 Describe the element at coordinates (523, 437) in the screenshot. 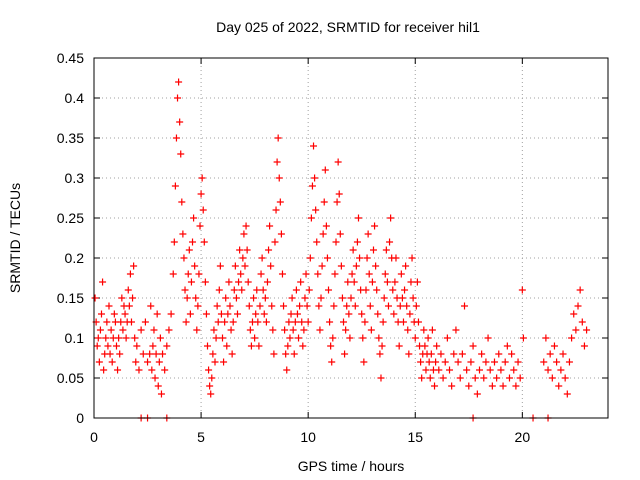

I see `x-tick-label: 20` at that location.